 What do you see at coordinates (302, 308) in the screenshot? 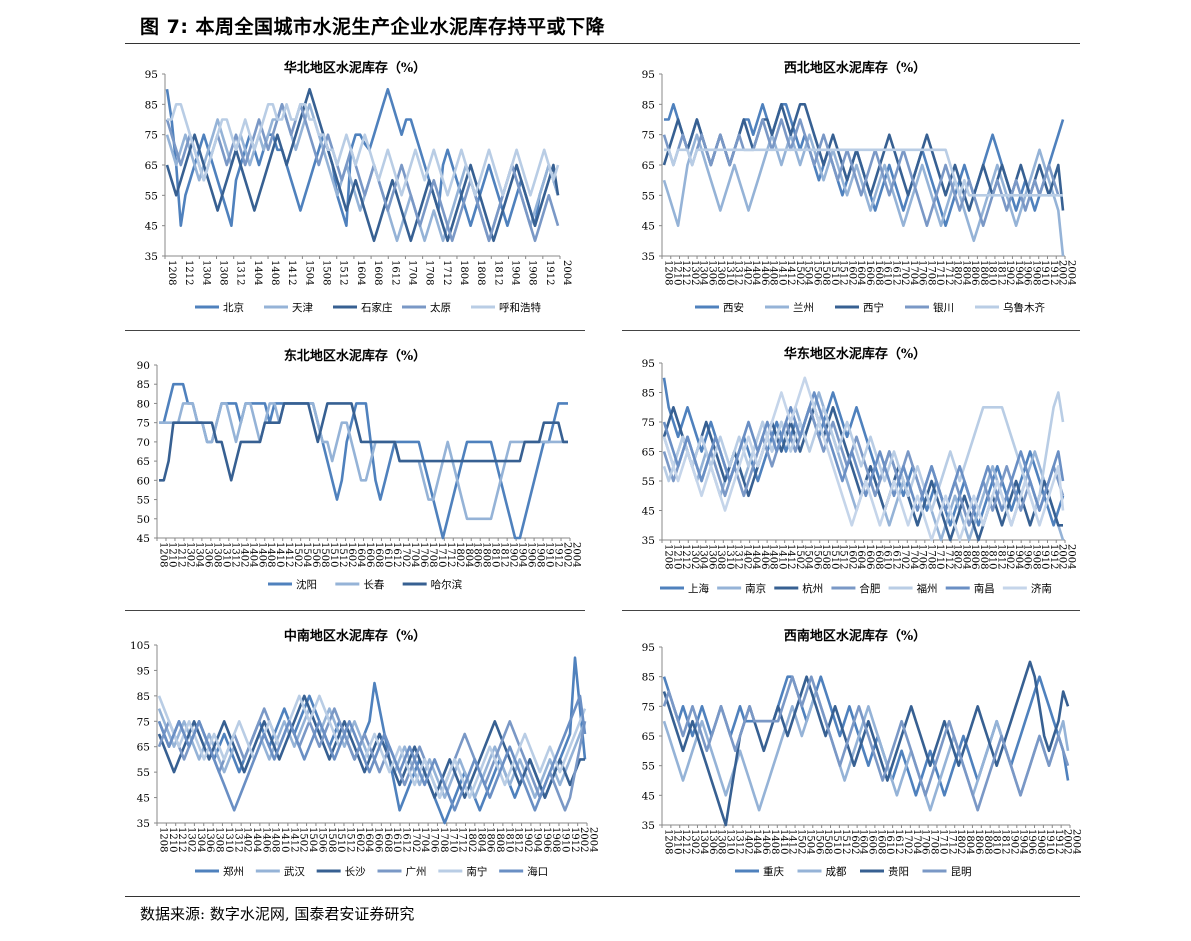
I see `legend-label: 天津` at bounding box center [302, 308].